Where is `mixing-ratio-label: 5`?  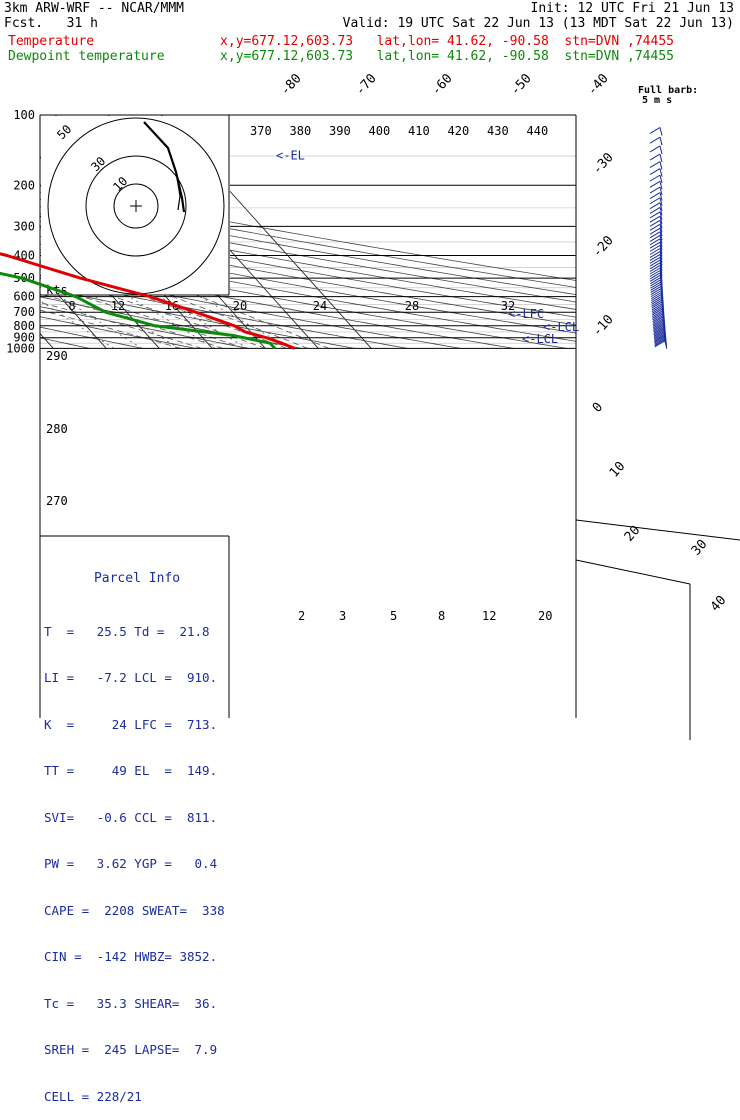 mixing-ratio-label: 5 is located at coordinates (393, 616).